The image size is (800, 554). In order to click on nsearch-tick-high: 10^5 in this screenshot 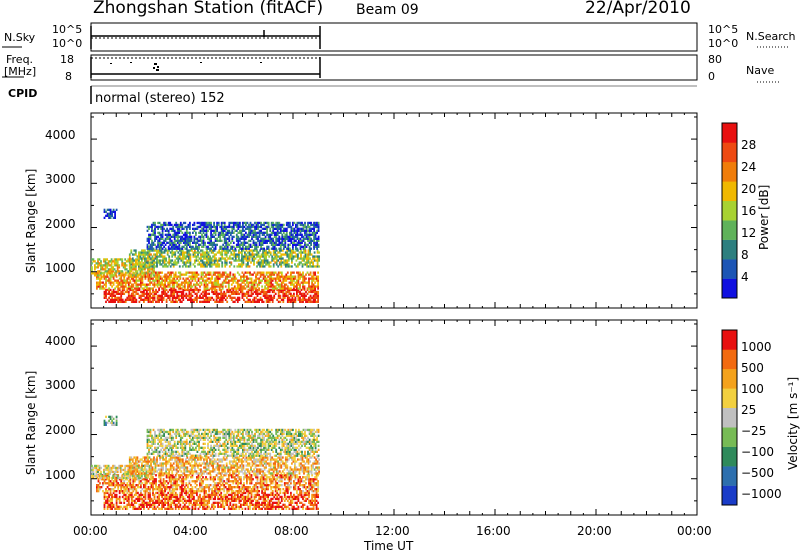, I will do `click(723, 29)`.